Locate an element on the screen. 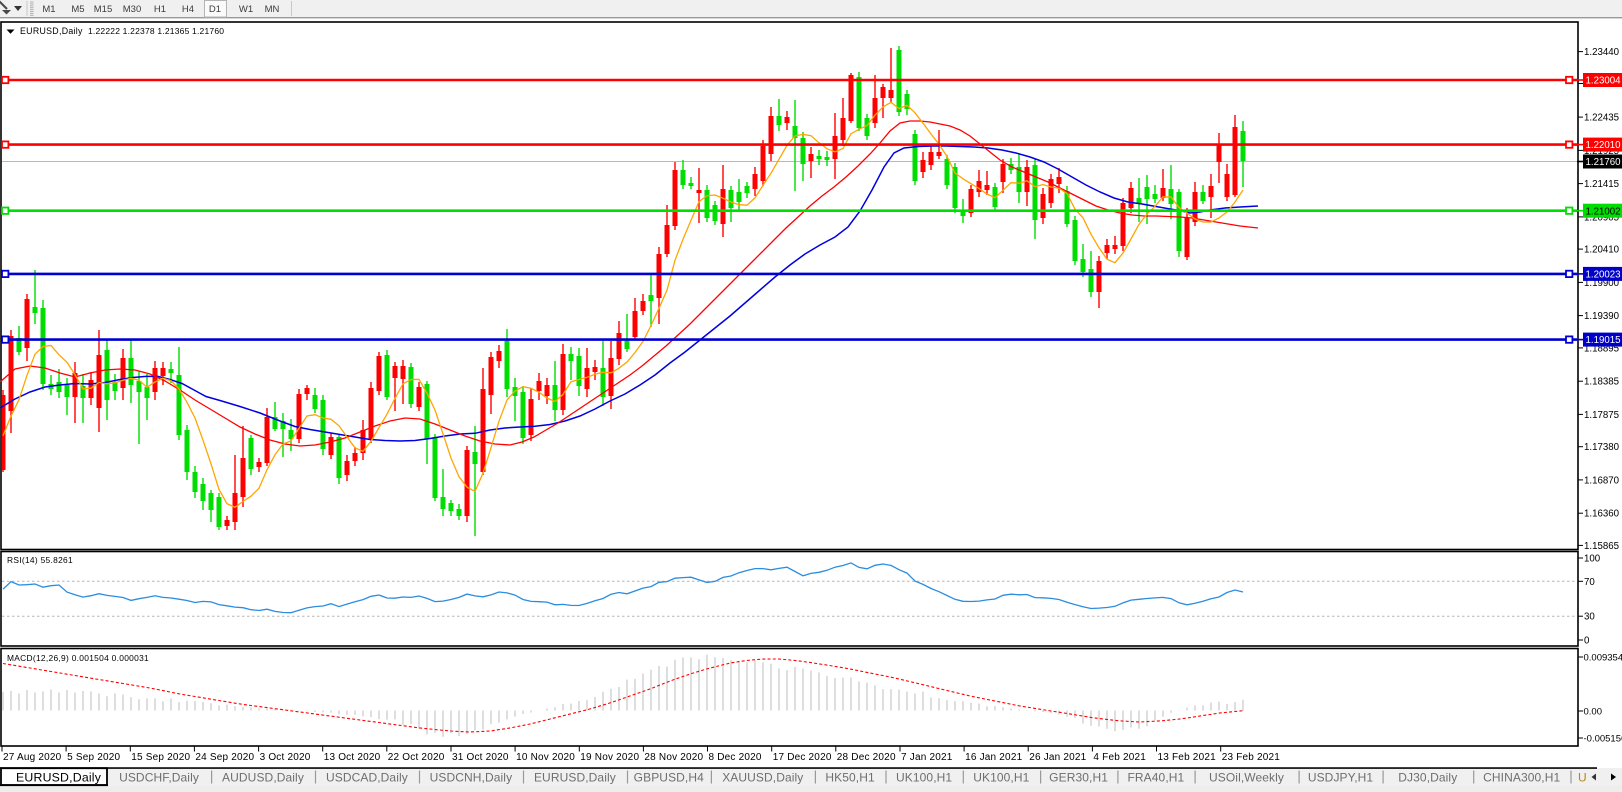  svg-text: M30 is located at coordinates (132, 9).